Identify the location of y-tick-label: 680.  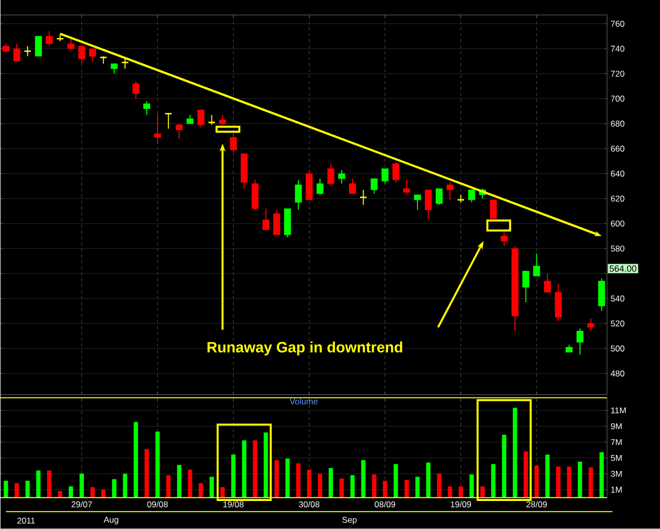
(617, 123).